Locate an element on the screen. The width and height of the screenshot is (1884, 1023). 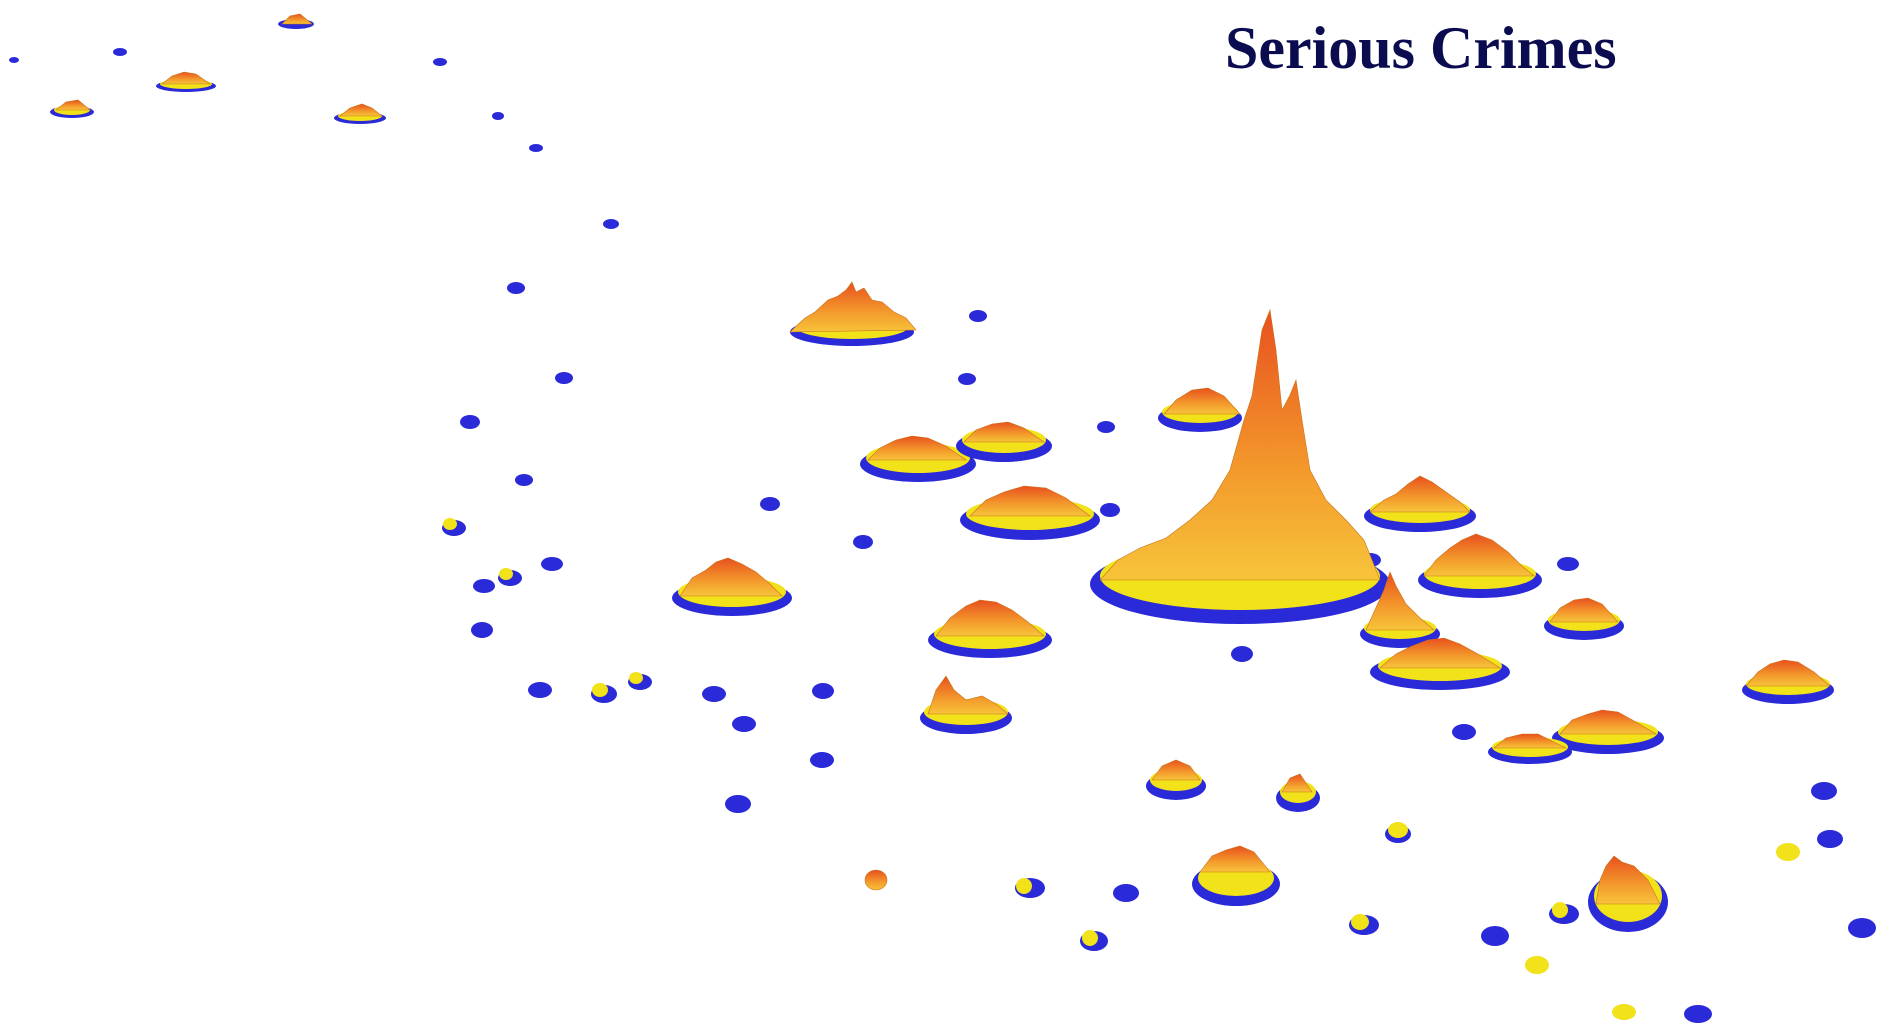
title: Serious Crimes is located at coordinates (1421, 48).